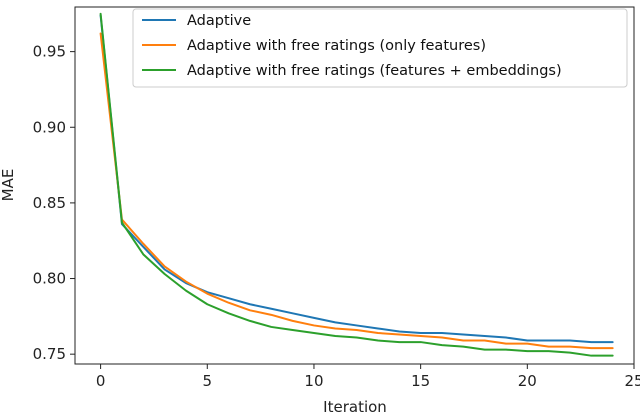 The image size is (640, 415). Describe the element at coordinates (49, 279) in the screenshot. I see `y-tick-label: 0.80` at that location.